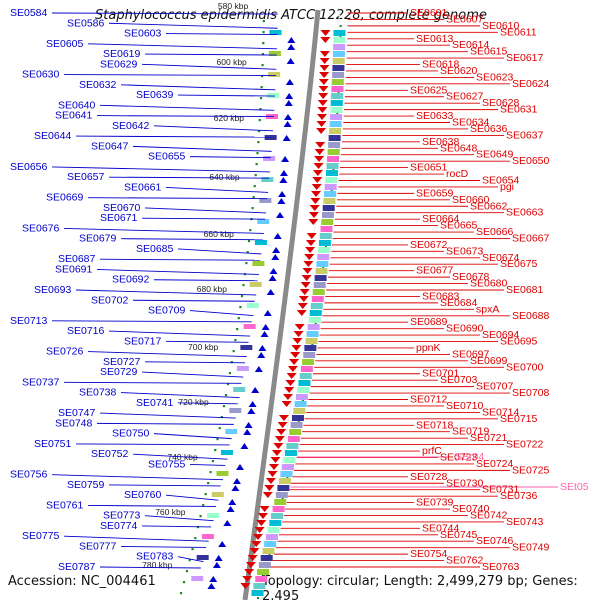  What do you see at coordinates (122, 208) in the screenshot?
I see `gene-label: SE0670` at bounding box center [122, 208].